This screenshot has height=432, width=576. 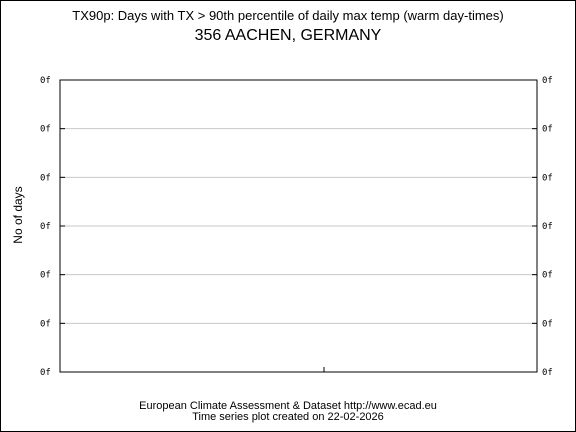 I want to click on right-y-ticks: 0f 0f 0f 0f 0f 0f 0f, so click(x=542, y=227).